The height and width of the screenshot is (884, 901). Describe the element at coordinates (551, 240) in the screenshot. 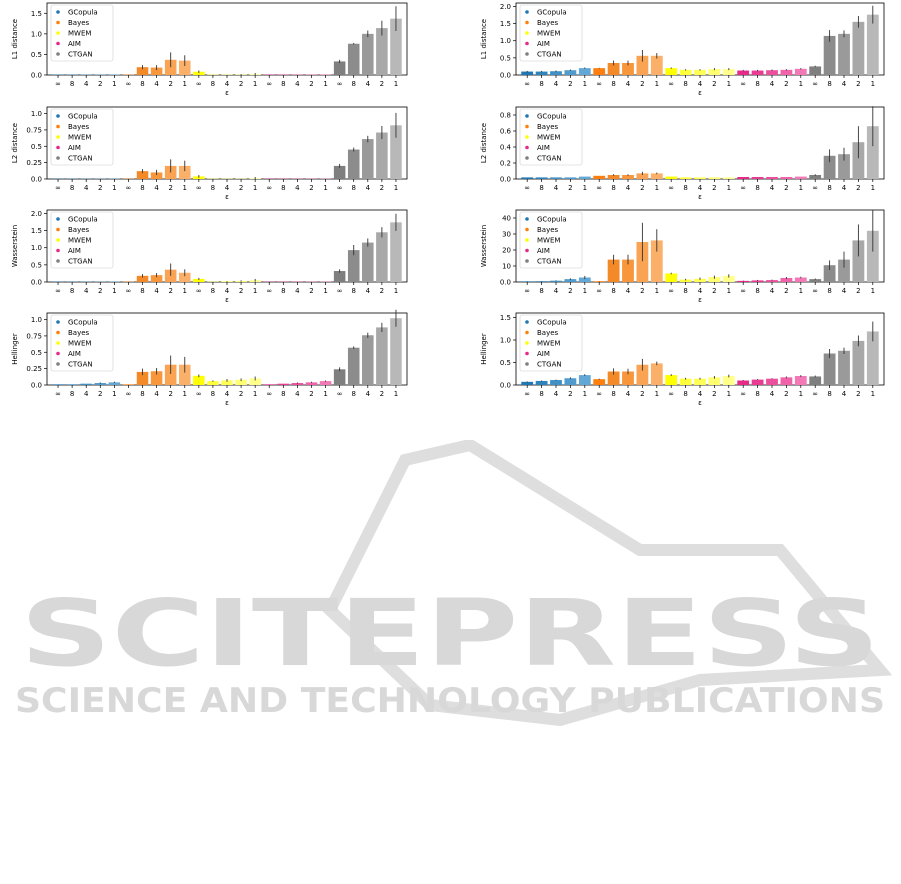

I see `legend-box` at that location.